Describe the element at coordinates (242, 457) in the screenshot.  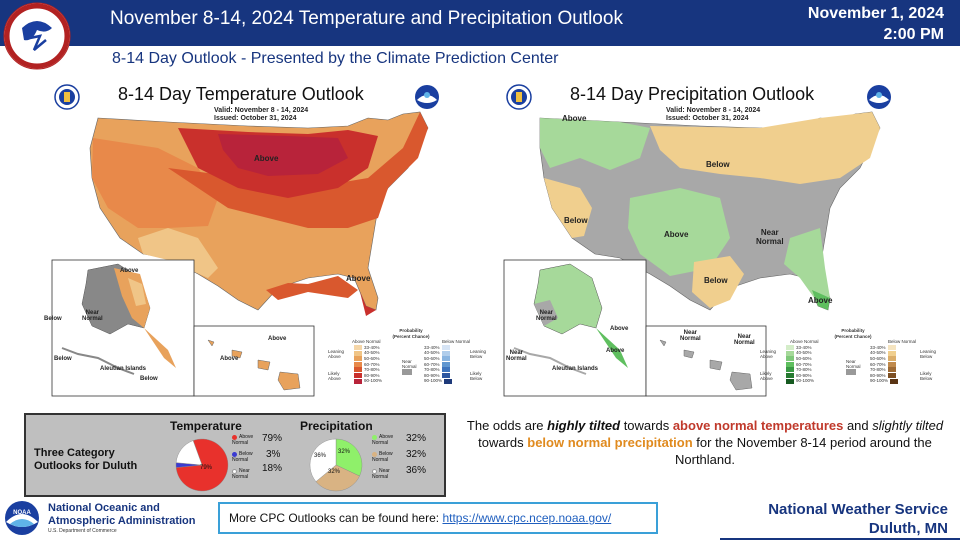
I see `key-label: Below Normal` at that location.